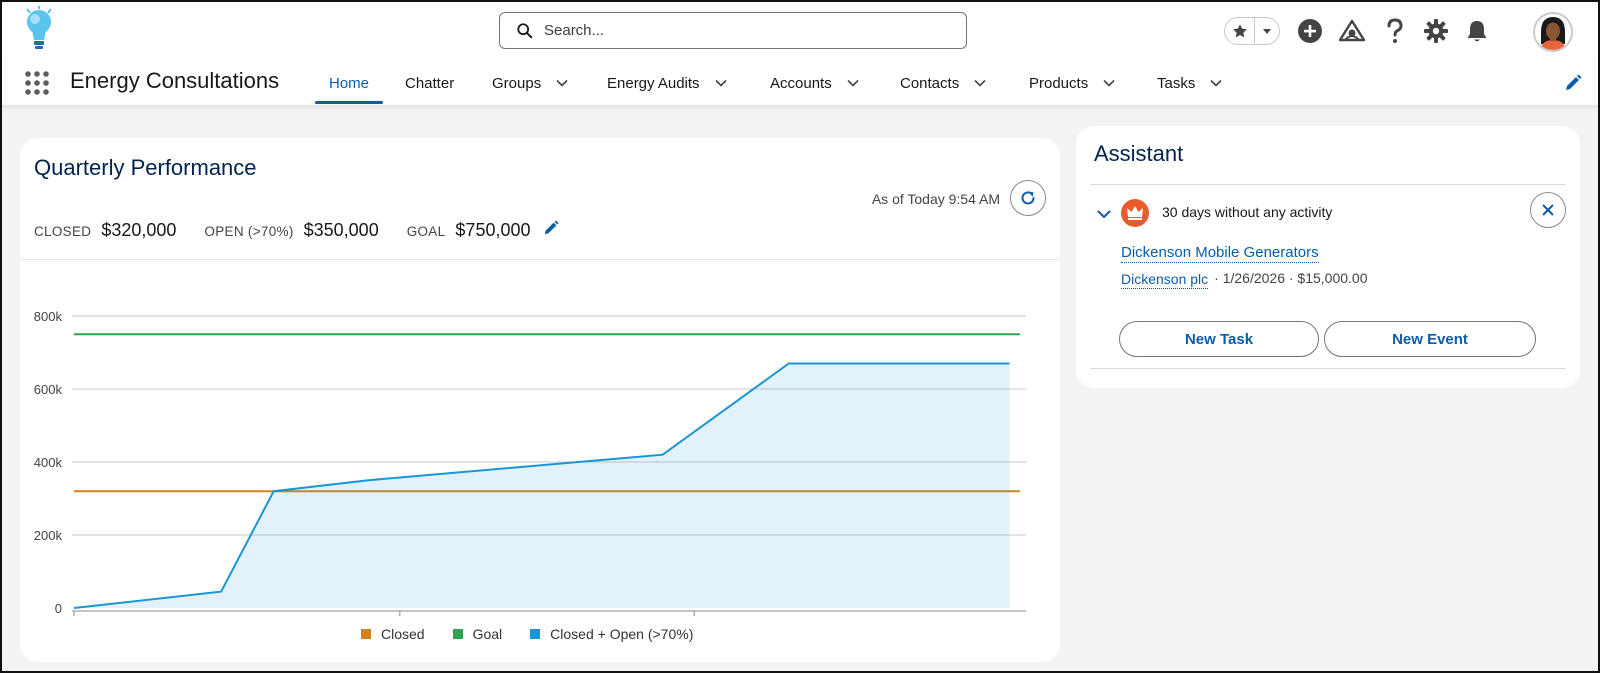 The image size is (1600, 673). I want to click on x-tick-label: Feb, so click(400, 619).